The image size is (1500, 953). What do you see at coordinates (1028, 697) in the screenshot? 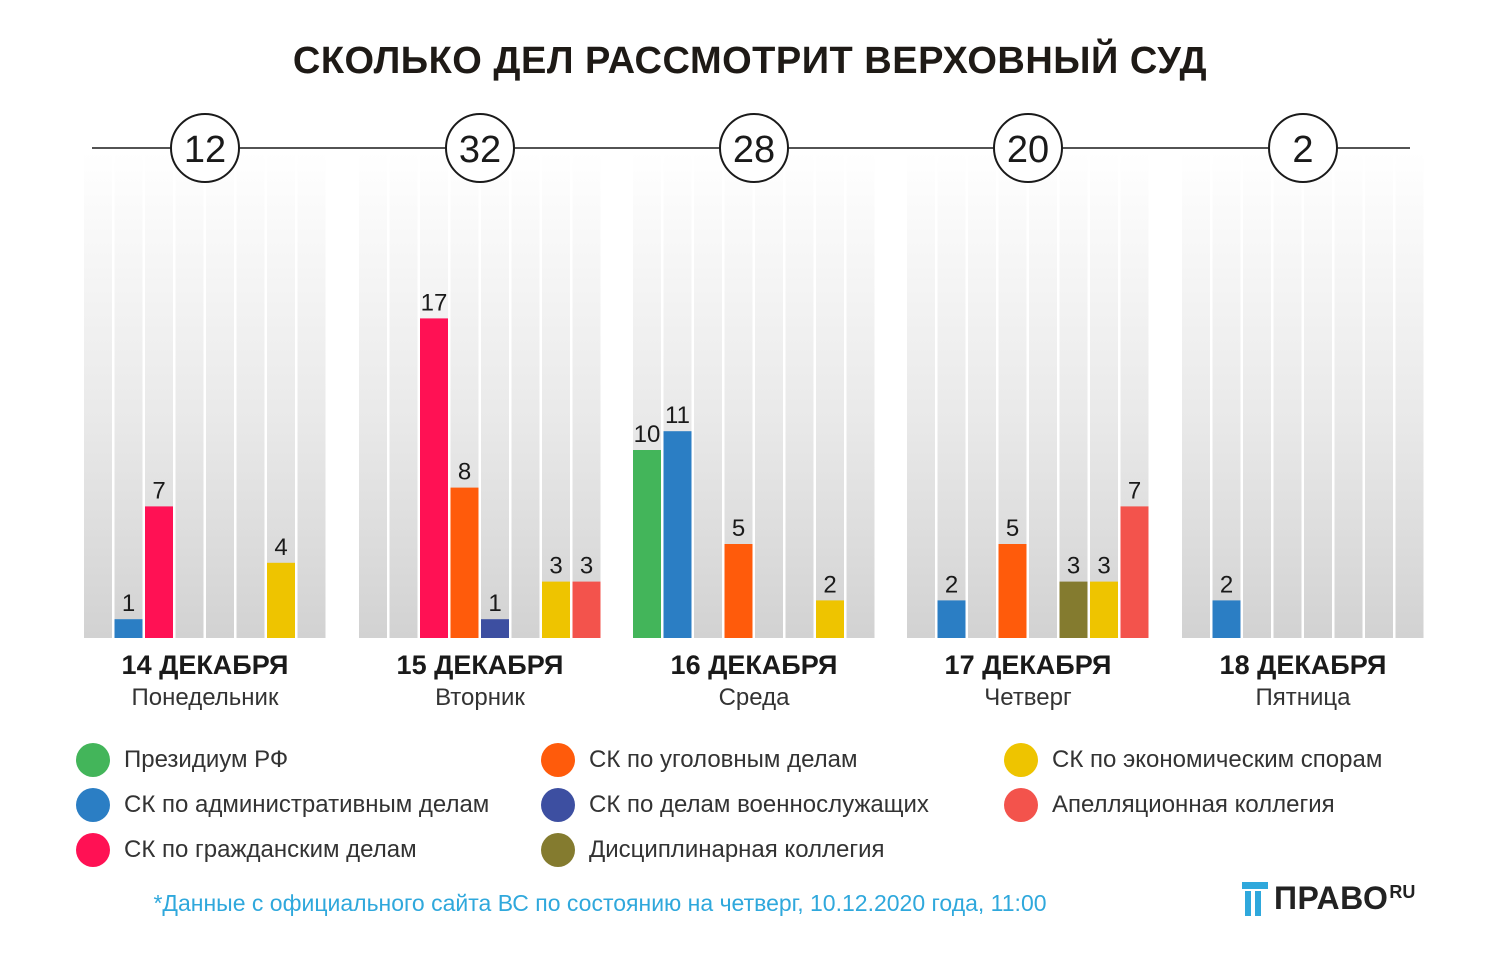
I see `weekday-label: Четверг` at bounding box center [1028, 697].